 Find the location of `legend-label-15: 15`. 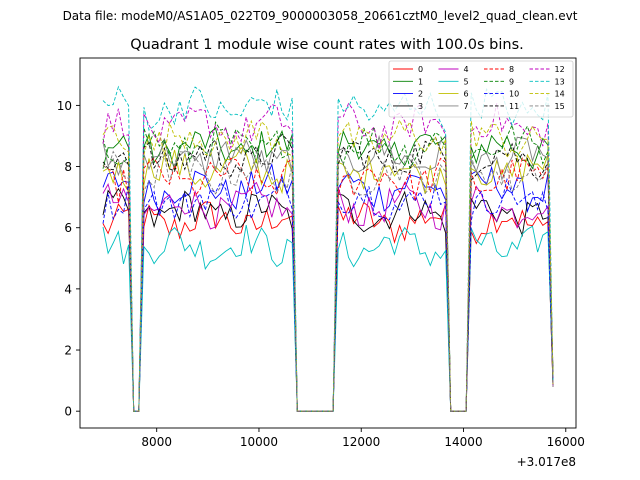

legend-label-15: 15 is located at coordinates (560, 106).